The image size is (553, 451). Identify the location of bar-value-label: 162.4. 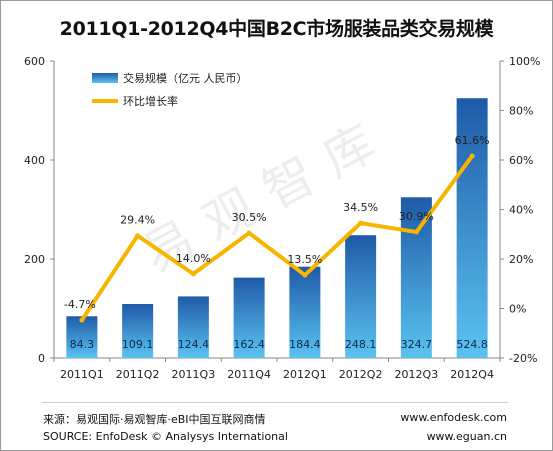
(249, 344).